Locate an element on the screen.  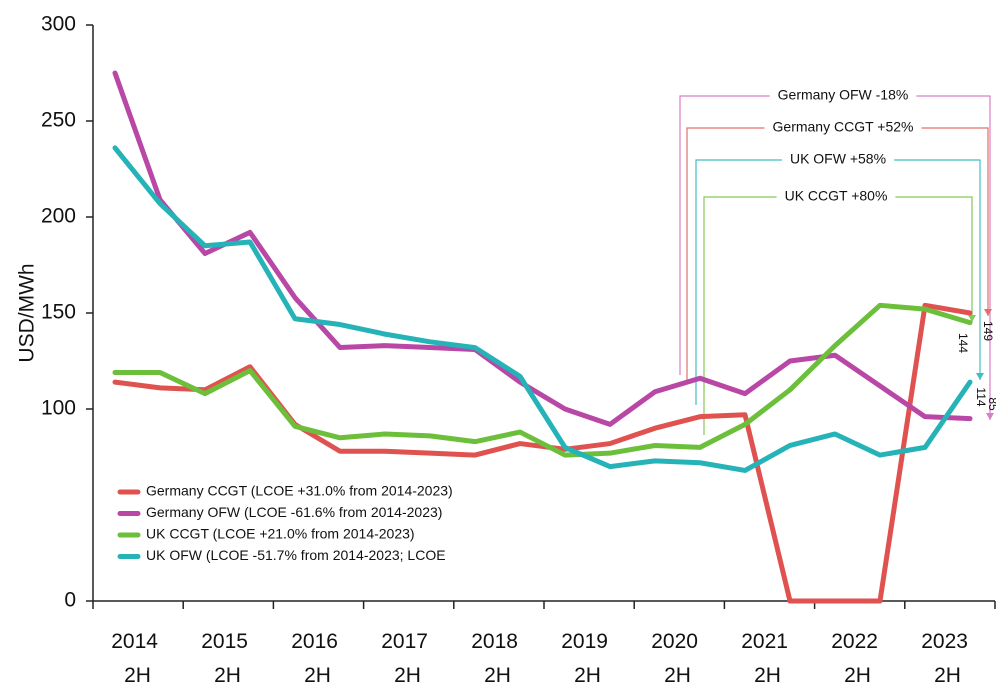
x-tick-label: 2017 2H is located at coordinates (407, 658).